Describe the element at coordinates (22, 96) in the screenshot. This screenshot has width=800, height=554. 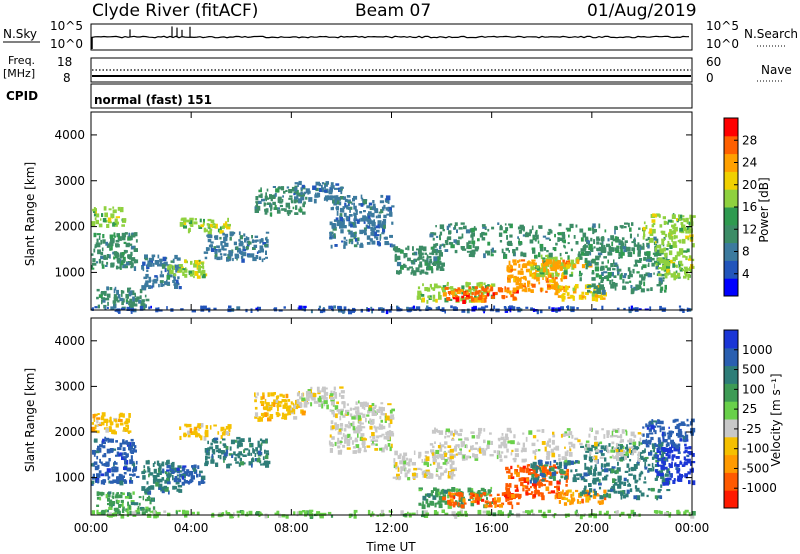
I see `cpid-label: CPID` at that location.